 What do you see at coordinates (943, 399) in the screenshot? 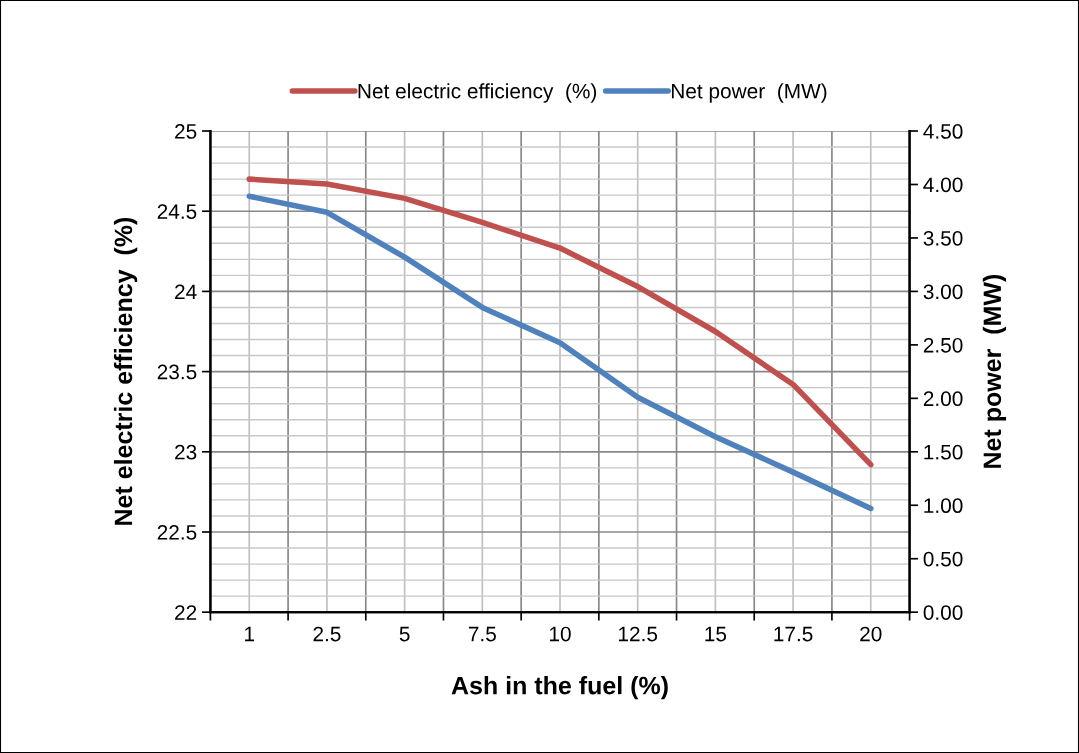
I see `y2-tick-label: 2.00` at bounding box center [943, 399].